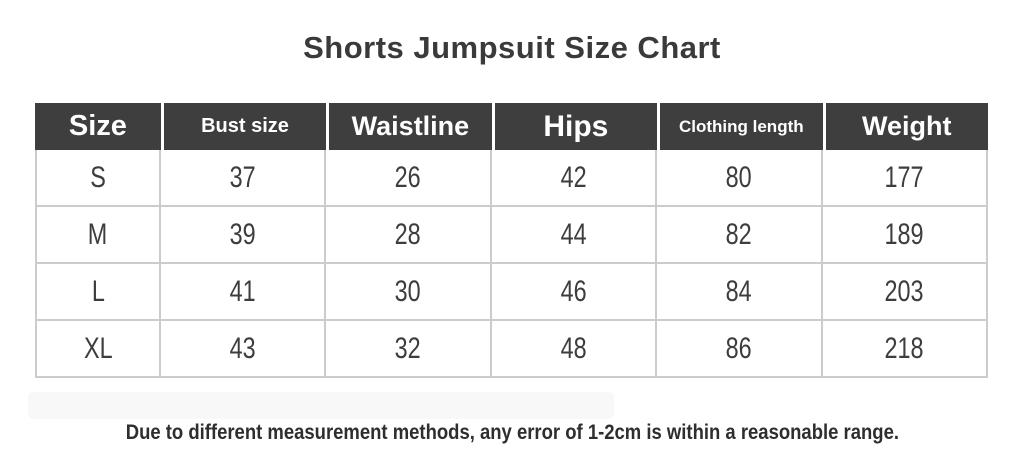 This screenshot has height=468, width=1024. I want to click on cell-length: 84, so click(740, 292).